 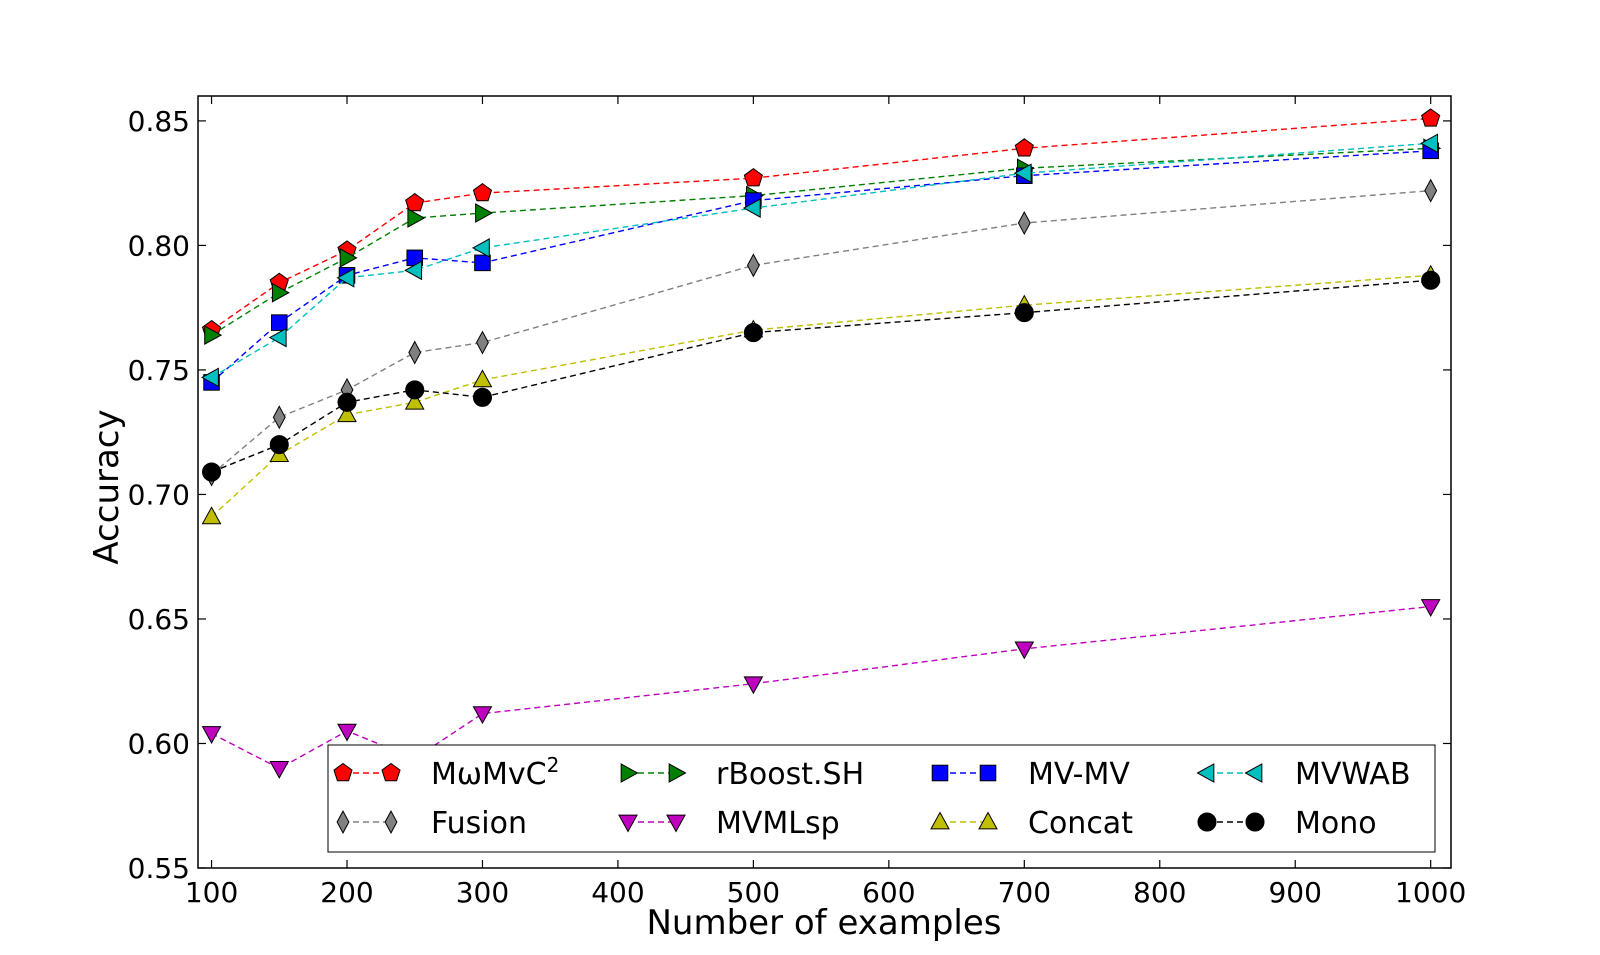 What do you see at coordinates (446, 772) in the screenshot?
I see `legend-item-m-mvc: MωMvC2` at bounding box center [446, 772].